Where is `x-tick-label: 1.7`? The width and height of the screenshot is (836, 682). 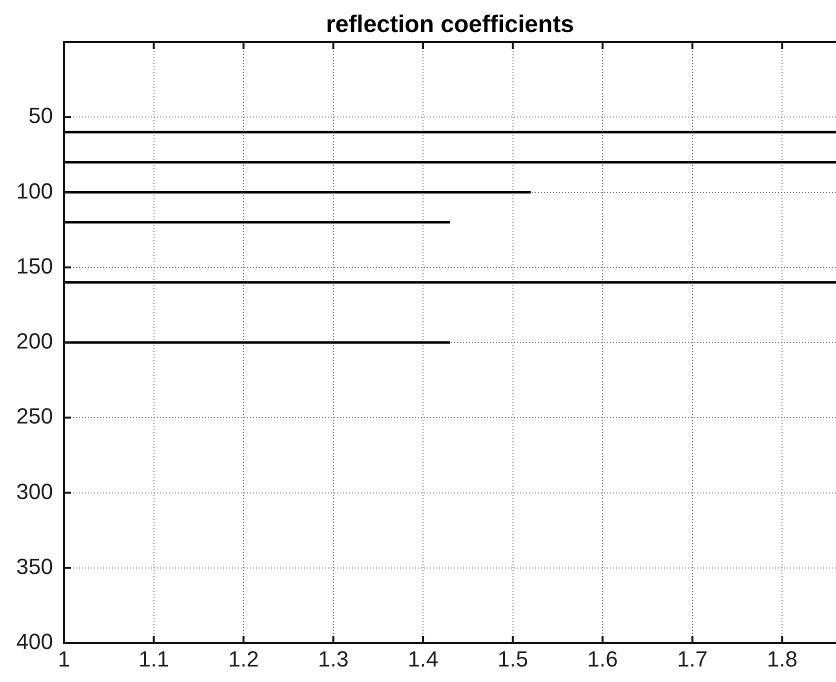
x-tick-label: 1.7 is located at coordinates (692, 659).